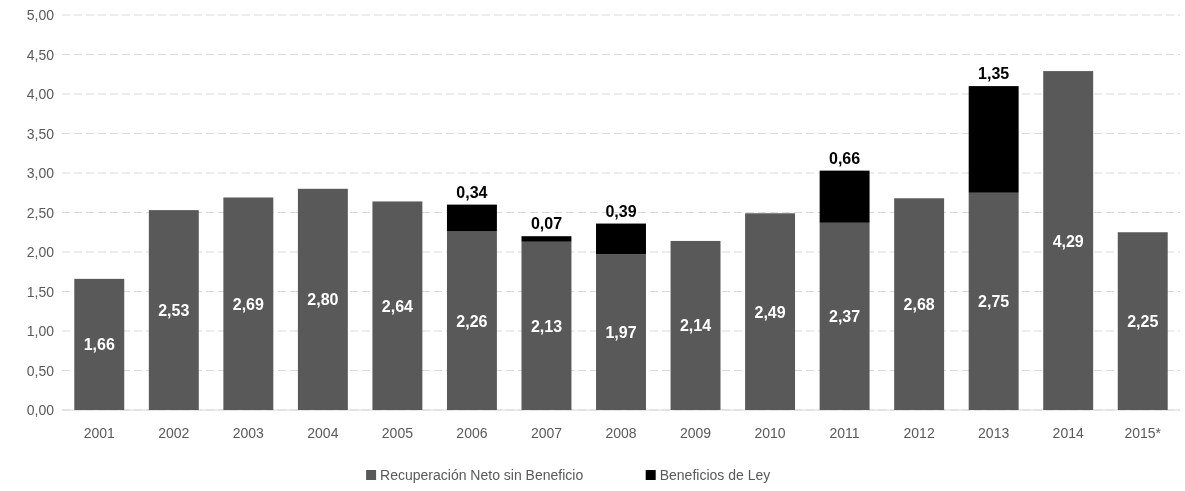 The image size is (1185, 491). I want to click on x-tick-label: 2015*, so click(1143, 433).